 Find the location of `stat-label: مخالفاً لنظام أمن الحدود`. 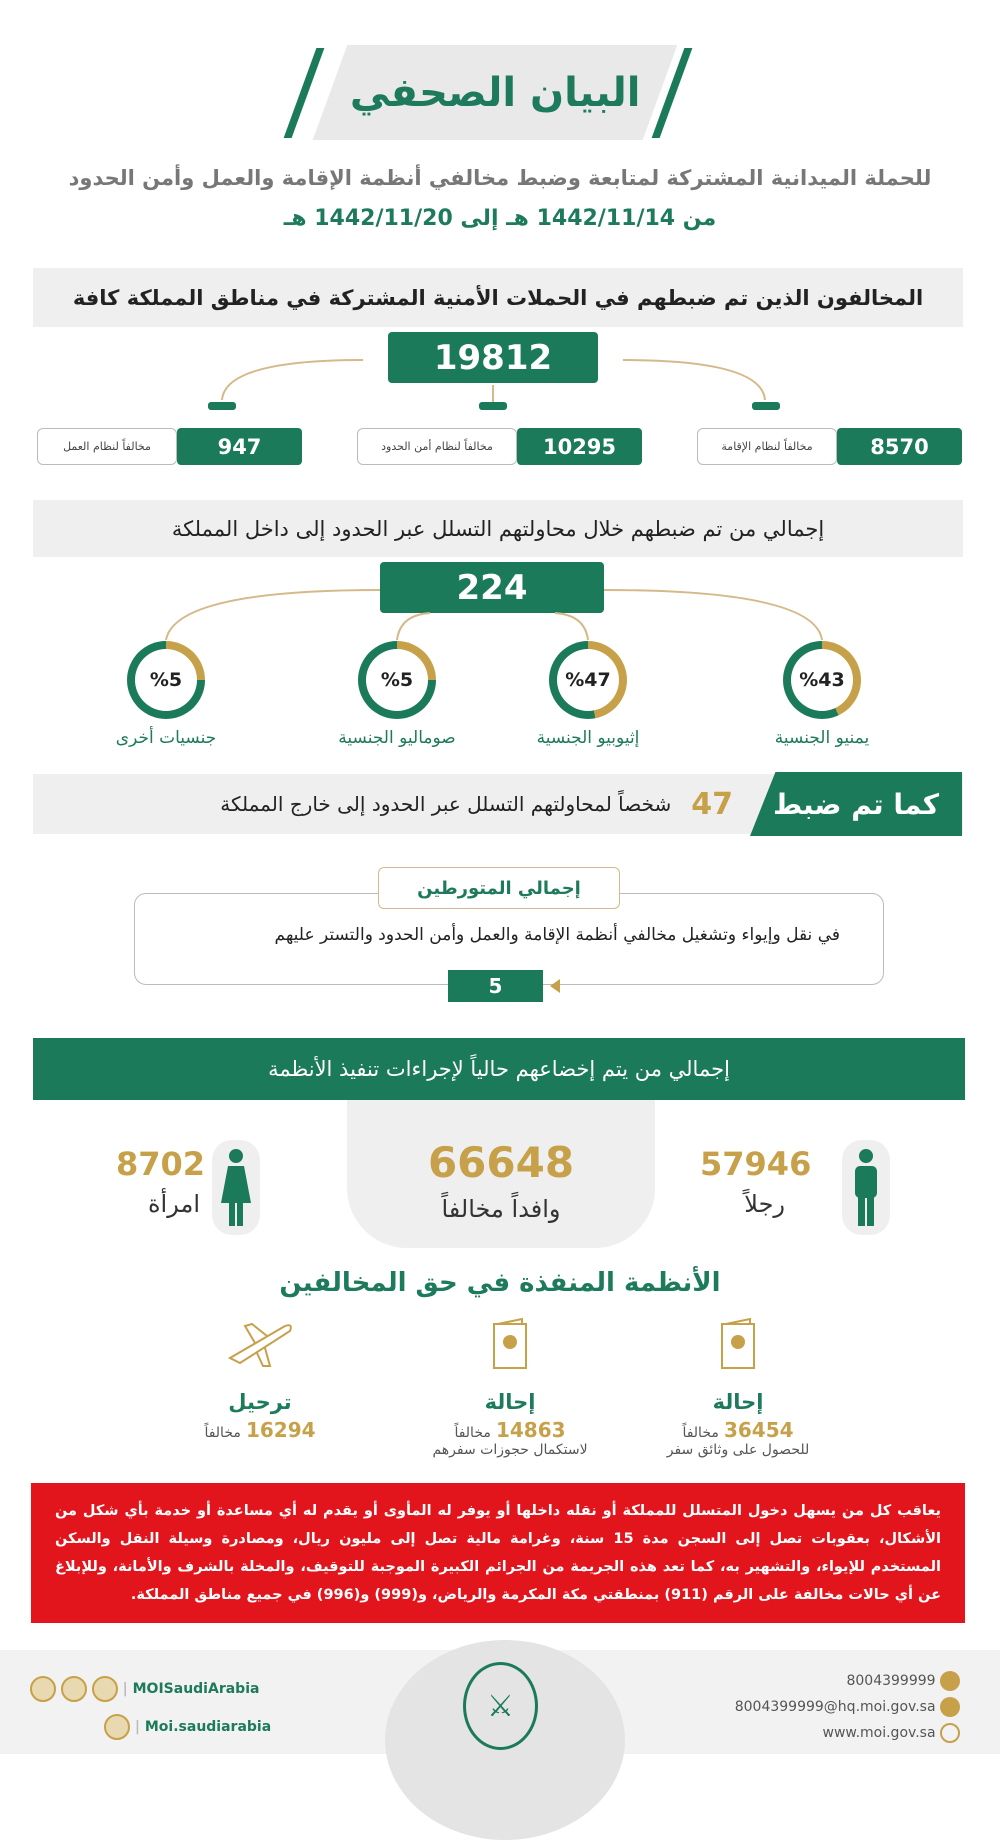

stat-label: مخالفاً لنظام أمن الحدود is located at coordinates (437, 446).